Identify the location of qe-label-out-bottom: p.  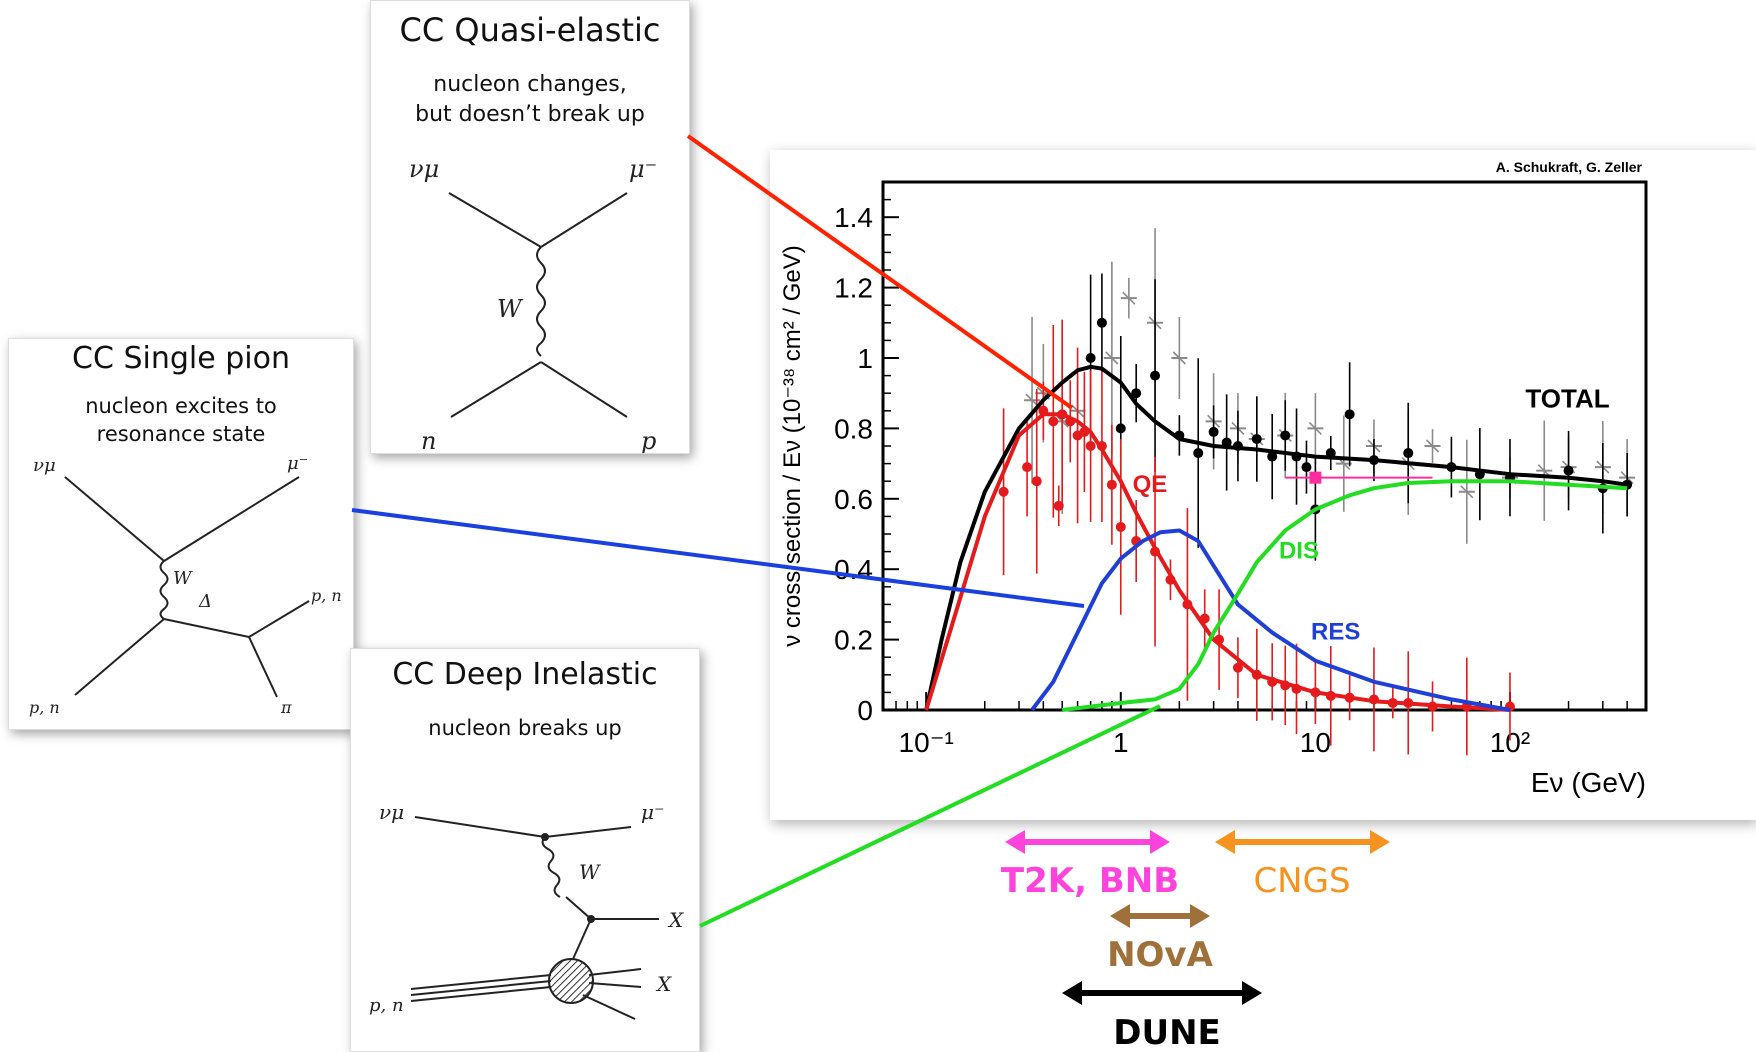
(648, 440).